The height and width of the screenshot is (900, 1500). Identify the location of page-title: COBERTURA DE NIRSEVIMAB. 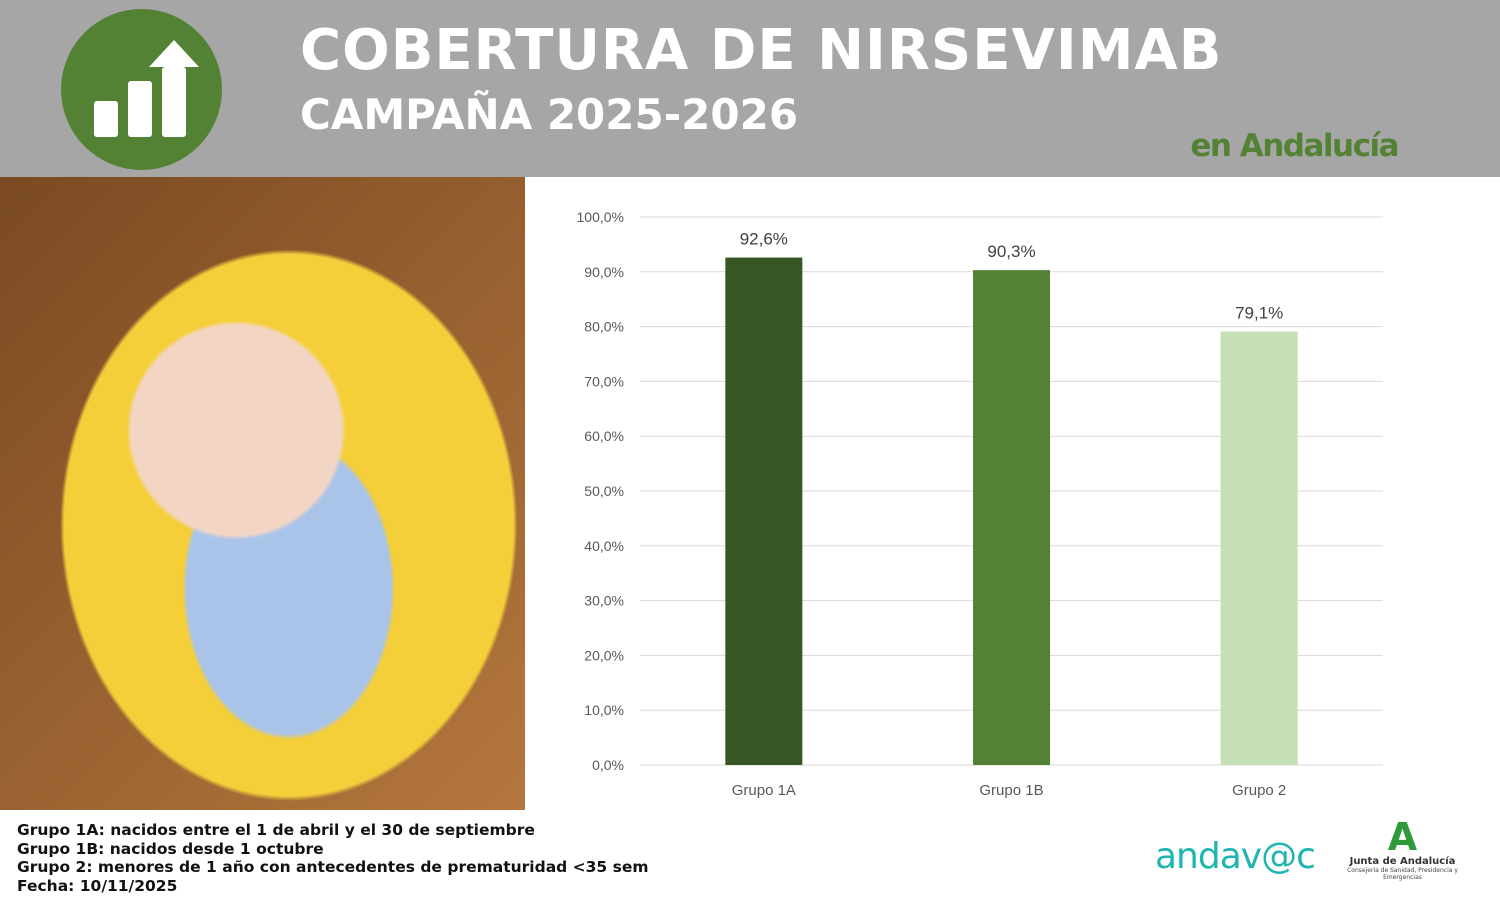
(761, 50).